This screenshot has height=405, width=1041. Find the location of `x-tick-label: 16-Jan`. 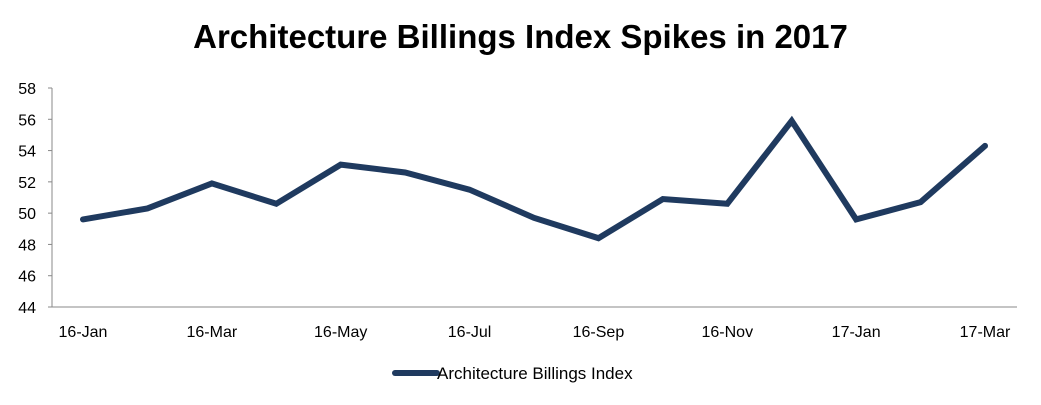

x-tick-label: 16-Jan is located at coordinates (83, 332).